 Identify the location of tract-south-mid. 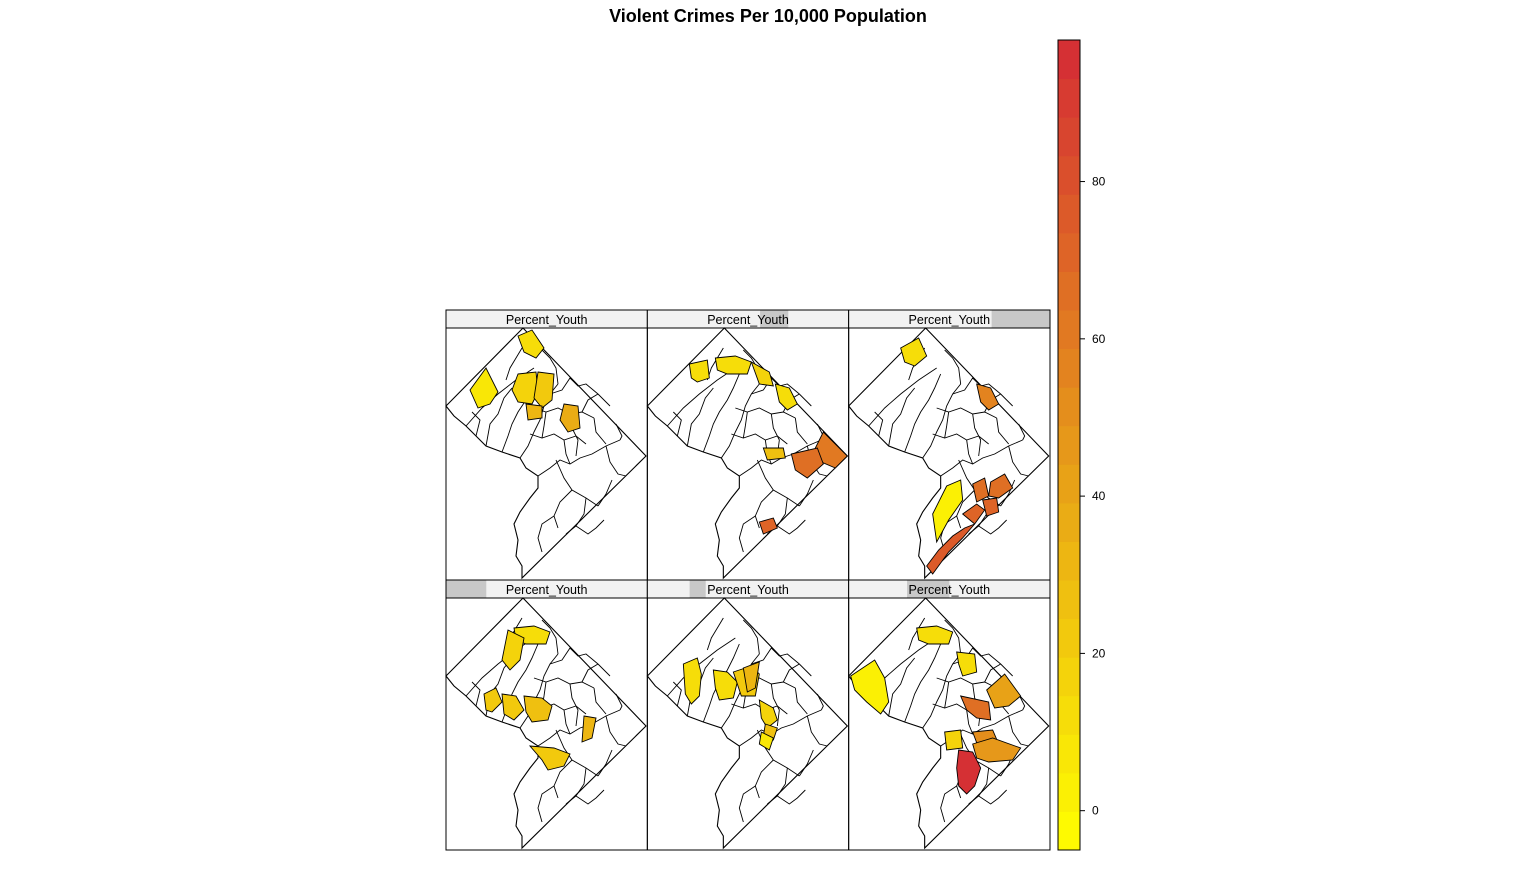
(954, 740).